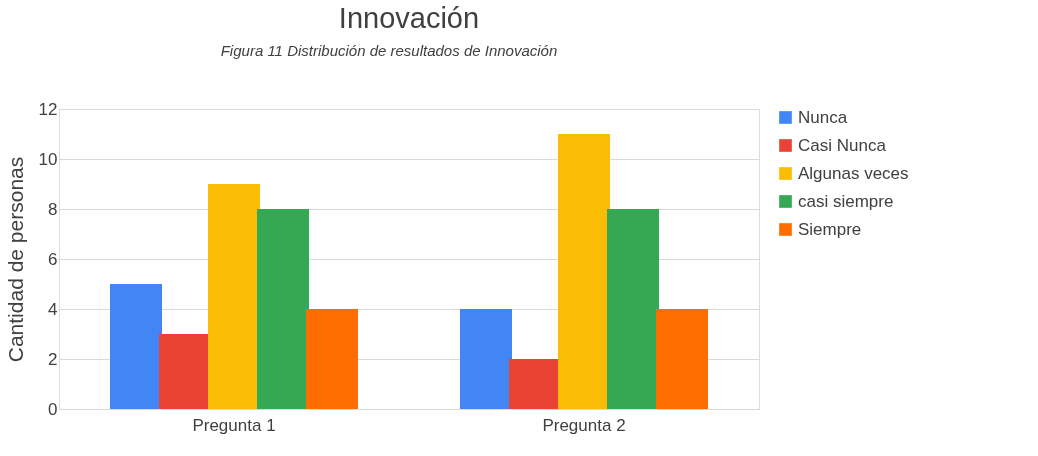 The height and width of the screenshot is (456, 1038). Describe the element at coordinates (853, 173) in the screenshot. I see `legend-label: Algunas veces` at that location.